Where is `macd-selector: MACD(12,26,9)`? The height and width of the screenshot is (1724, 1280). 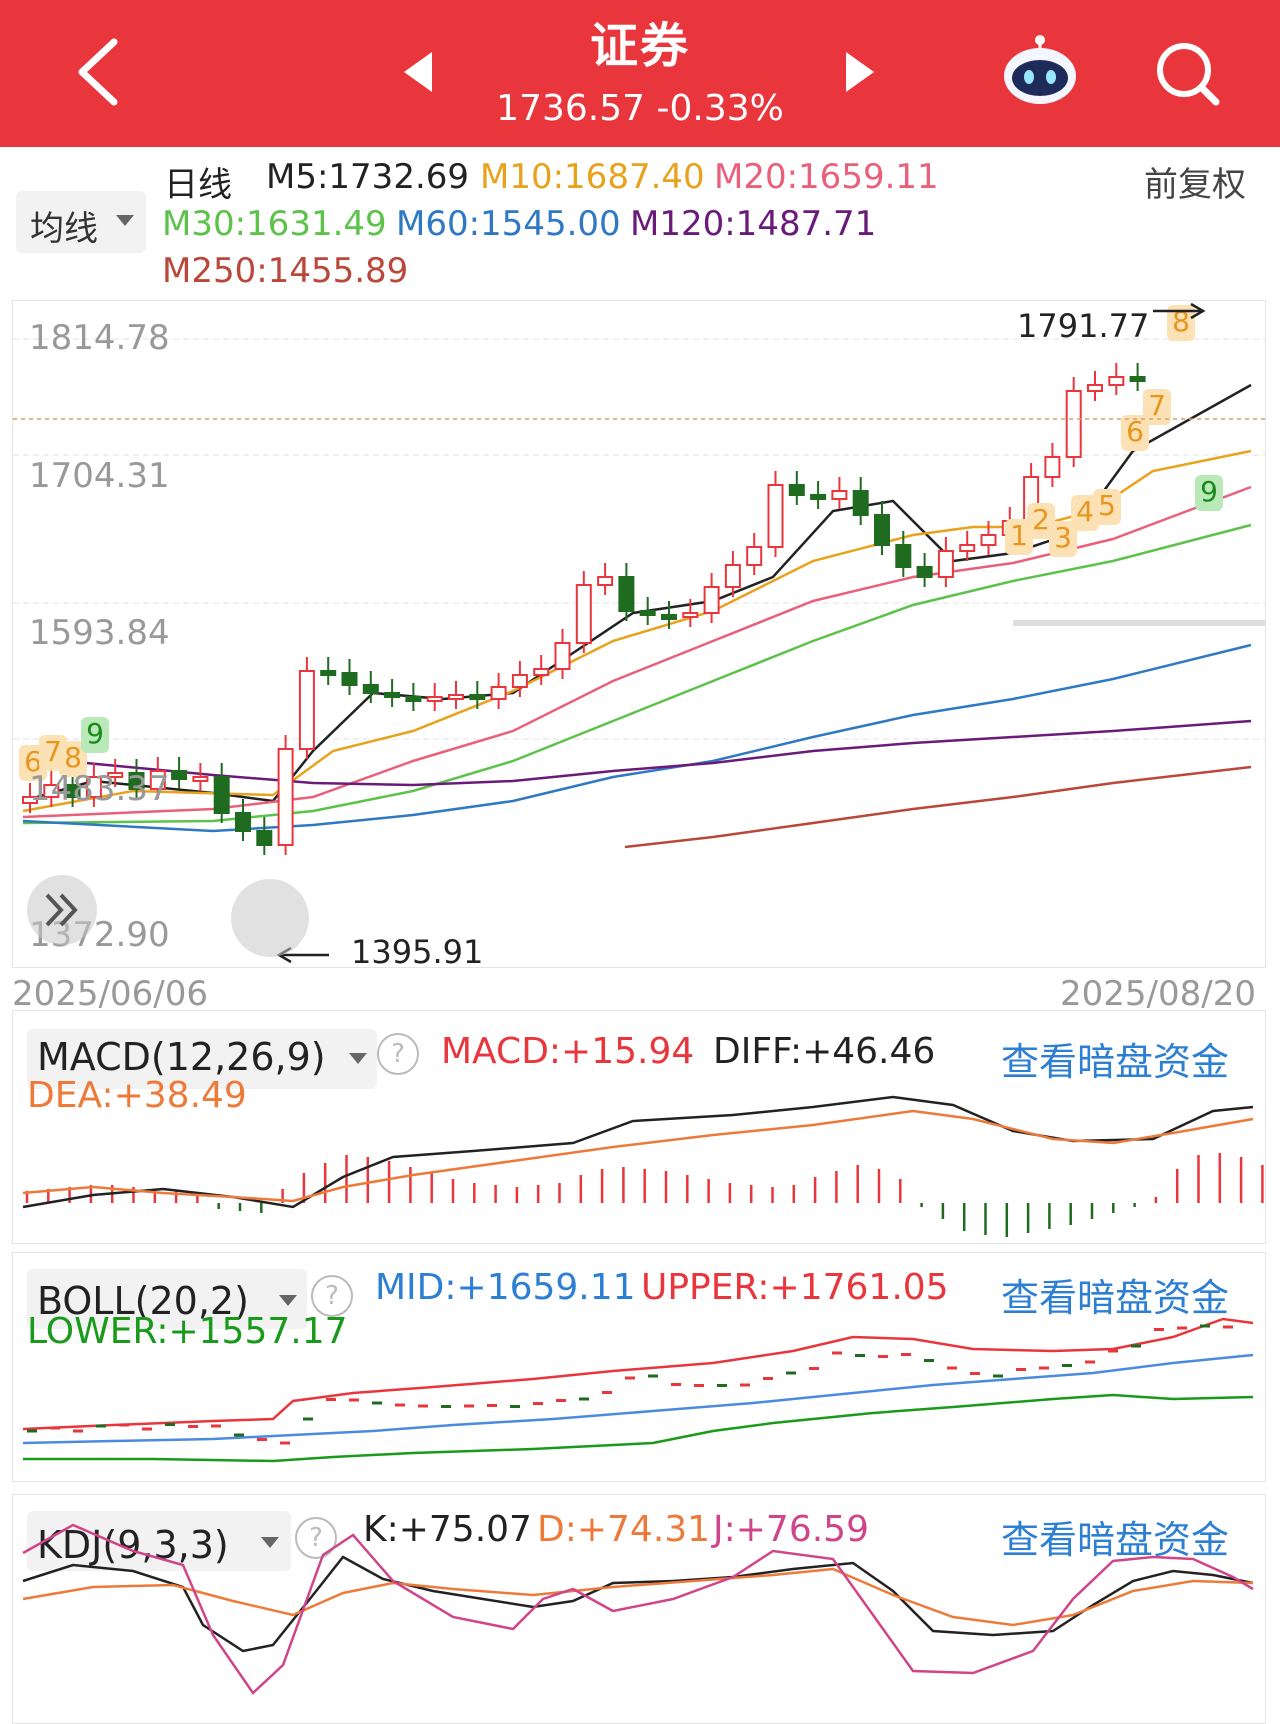 macd-selector: MACD(12,26,9) is located at coordinates (202, 1059).